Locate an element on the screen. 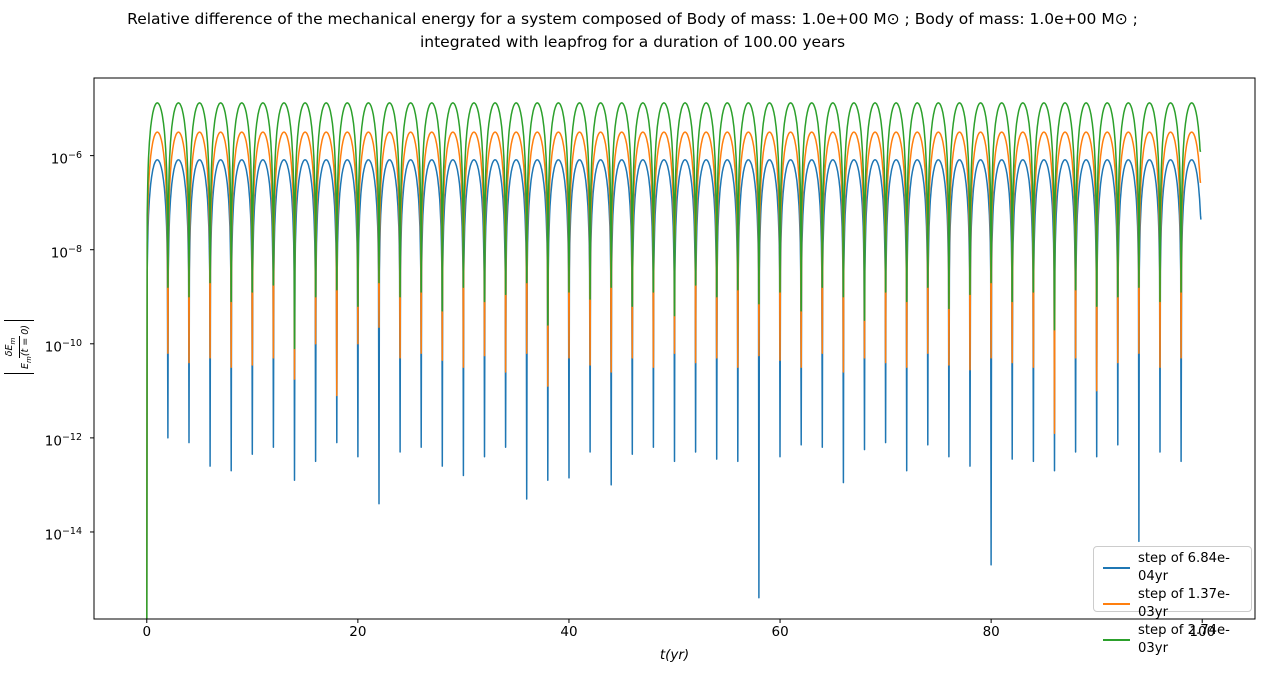 Image resolution: width=1265 pixels, height=676 pixels. numerator-subscript: m is located at coordinates (12, 341).